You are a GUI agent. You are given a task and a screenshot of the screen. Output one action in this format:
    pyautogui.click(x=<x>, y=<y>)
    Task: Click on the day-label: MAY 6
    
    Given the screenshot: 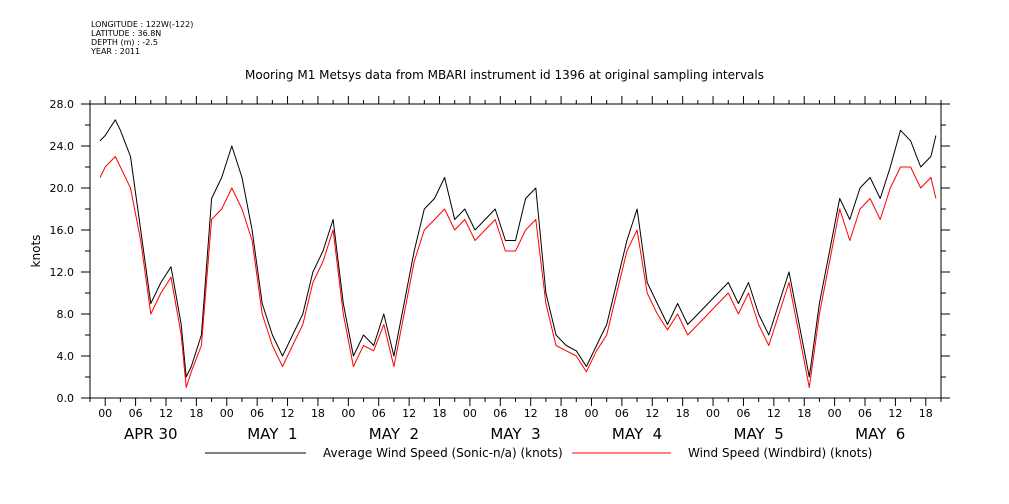 What is the action you would take?
    pyautogui.click(x=880, y=434)
    